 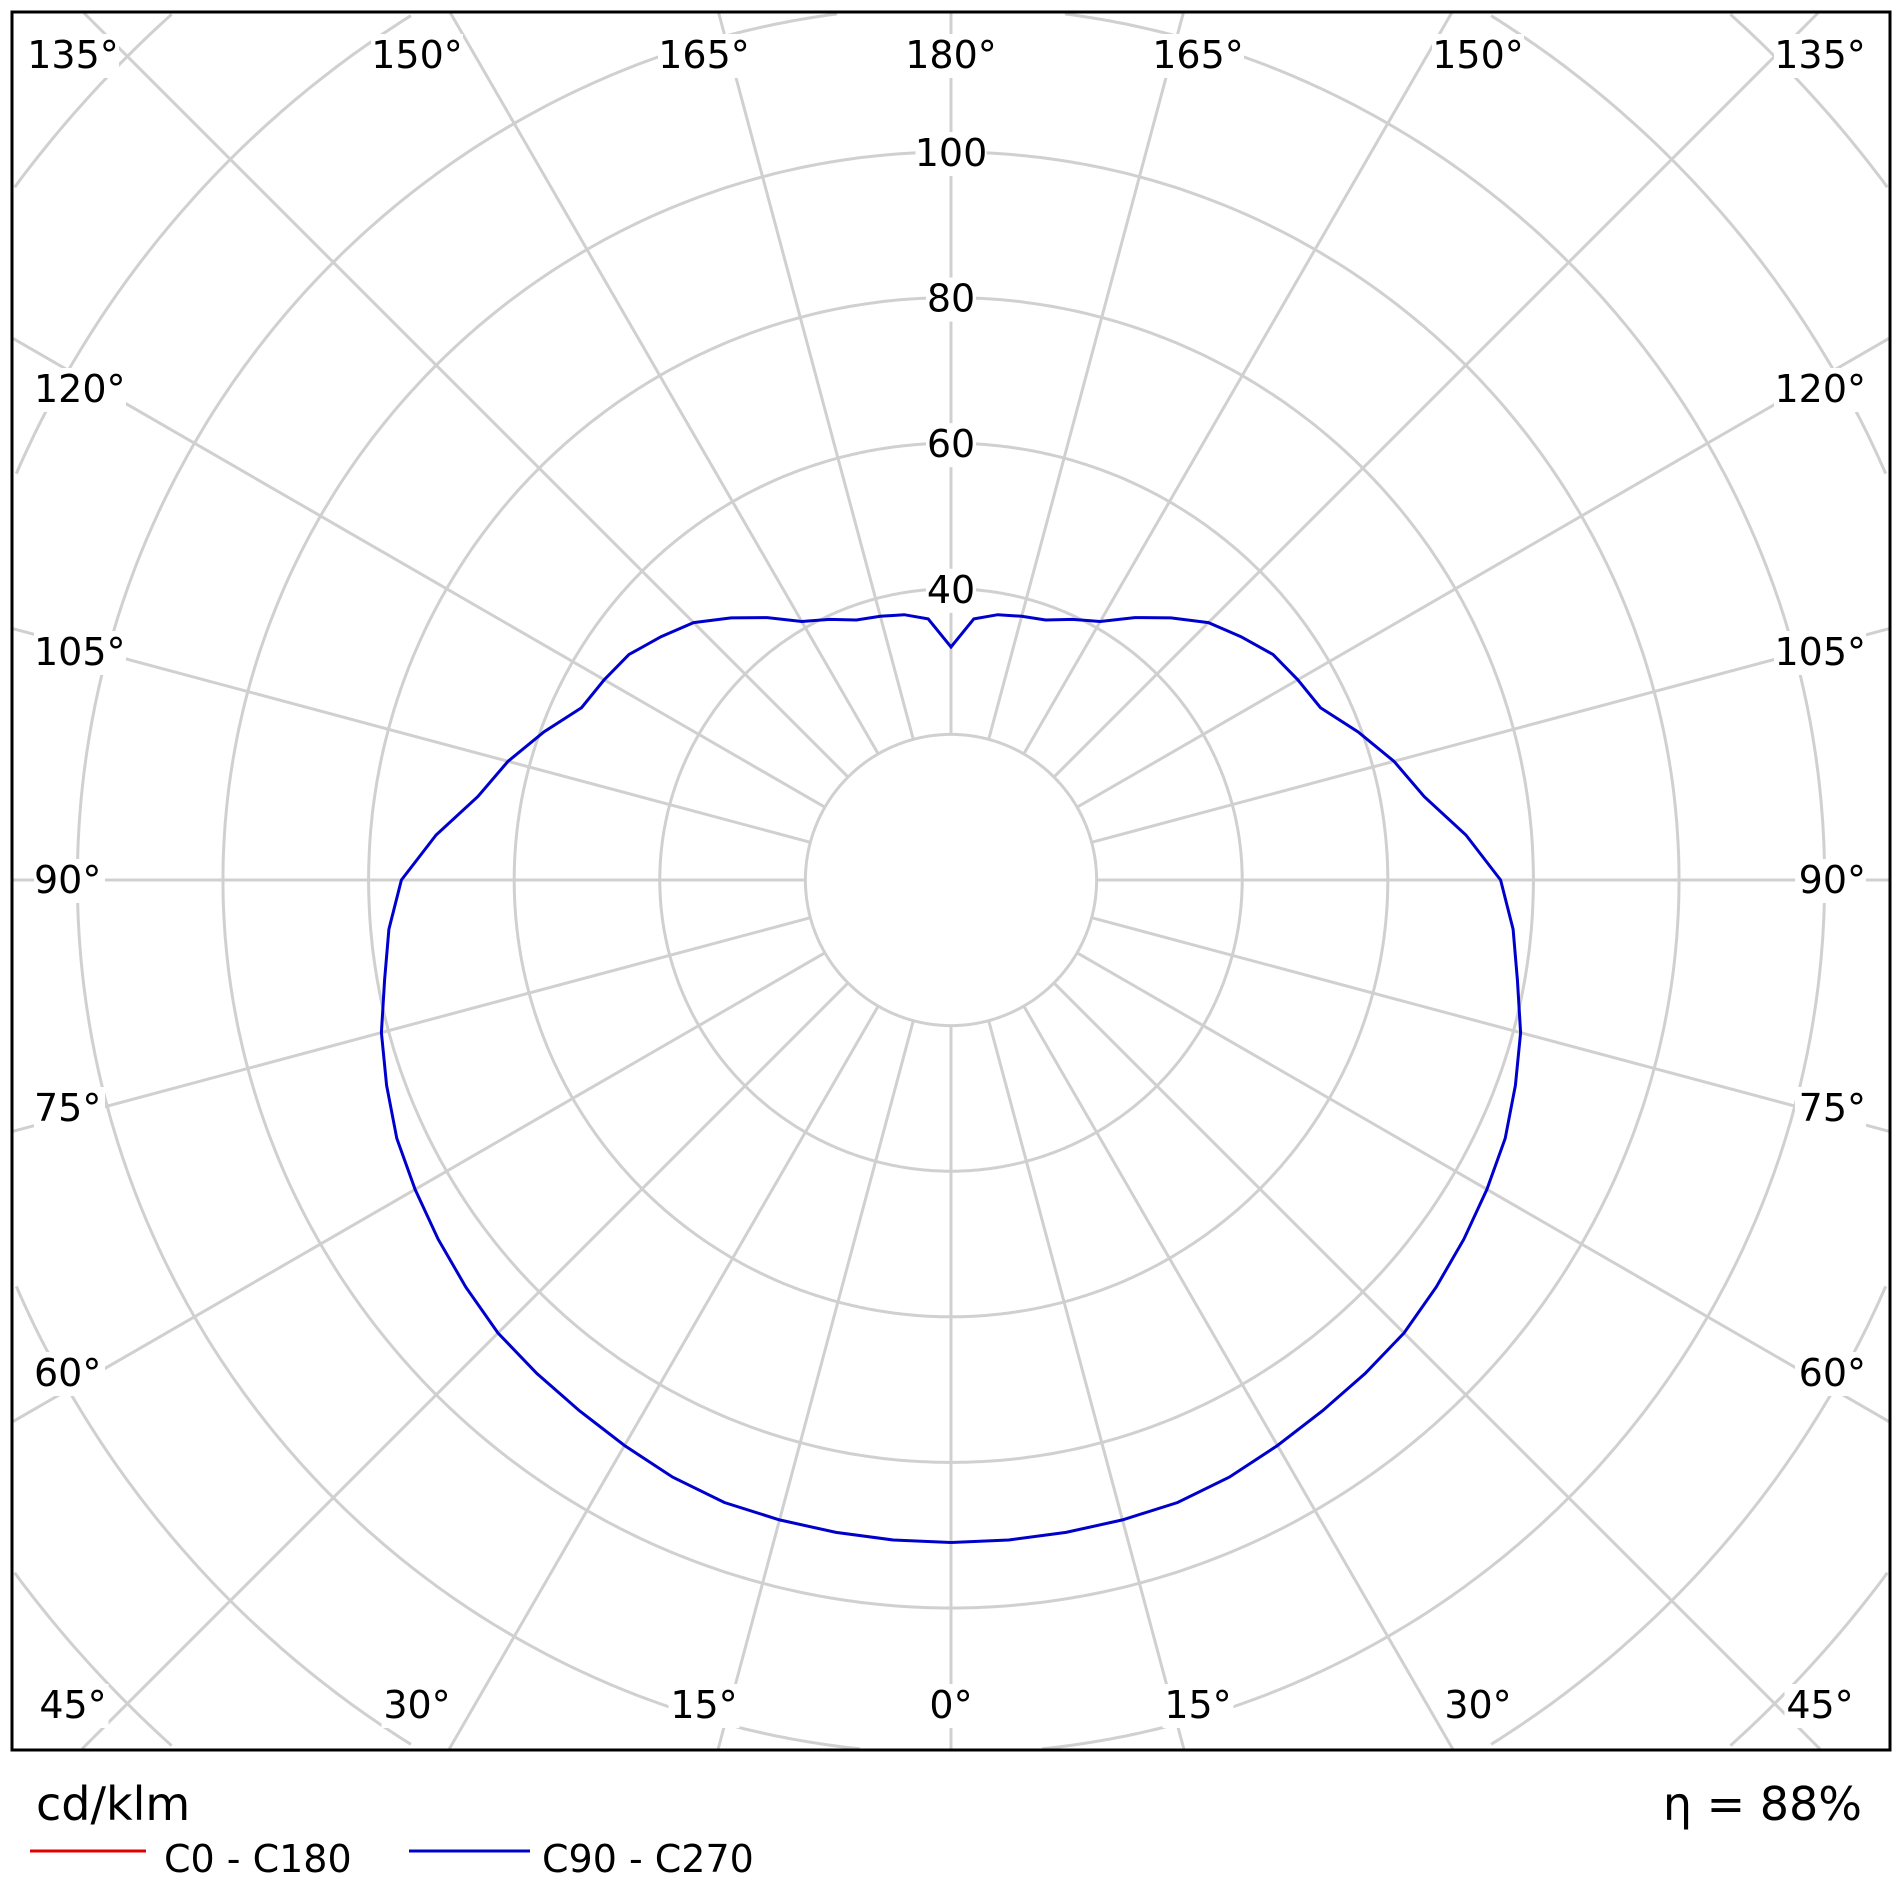 I want to click on legend-label-c0-c180: C0 - C180, so click(x=258, y=1859).